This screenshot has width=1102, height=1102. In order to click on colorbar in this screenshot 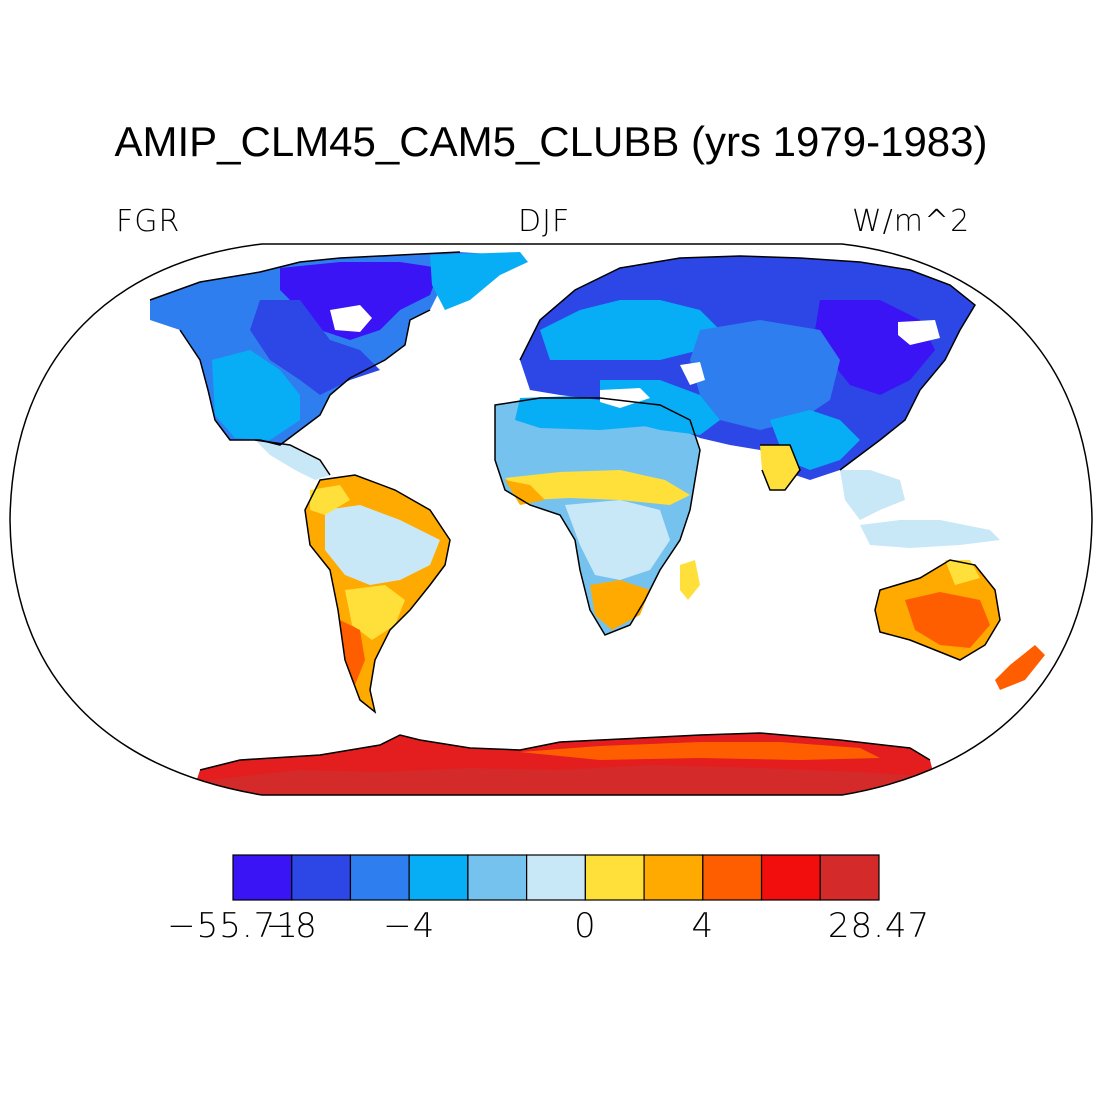, I will do `click(556, 877)`.